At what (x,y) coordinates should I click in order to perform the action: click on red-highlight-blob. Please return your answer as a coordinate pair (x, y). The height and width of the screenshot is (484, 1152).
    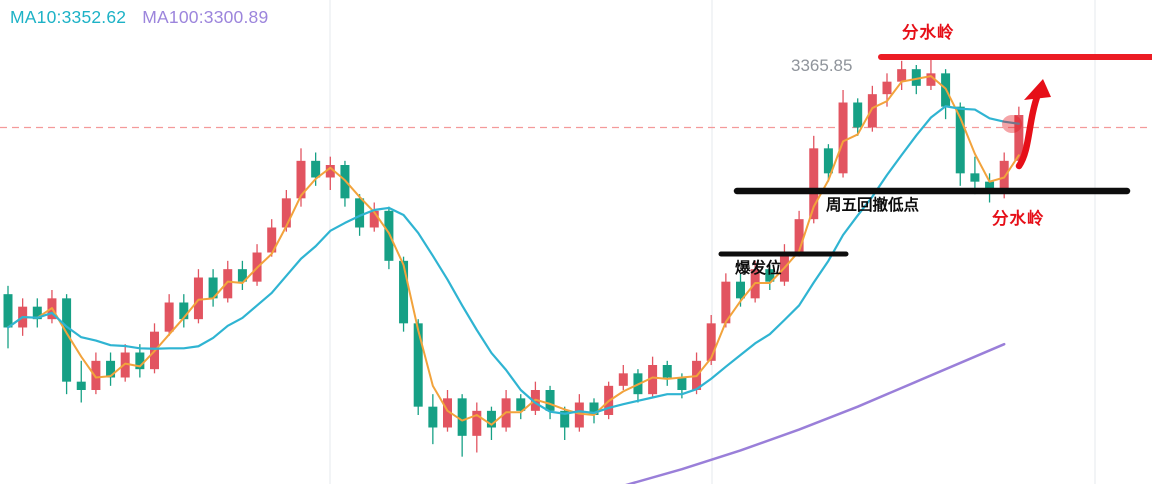
    Looking at the image, I should click on (1012, 124).